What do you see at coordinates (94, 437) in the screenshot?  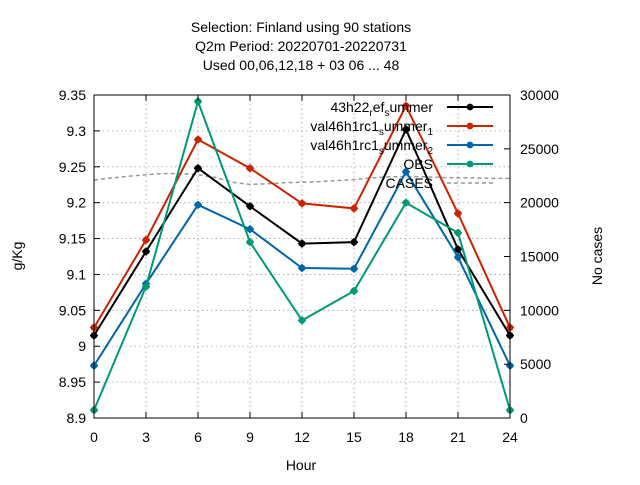 I see `x-tick-label: 0` at bounding box center [94, 437].